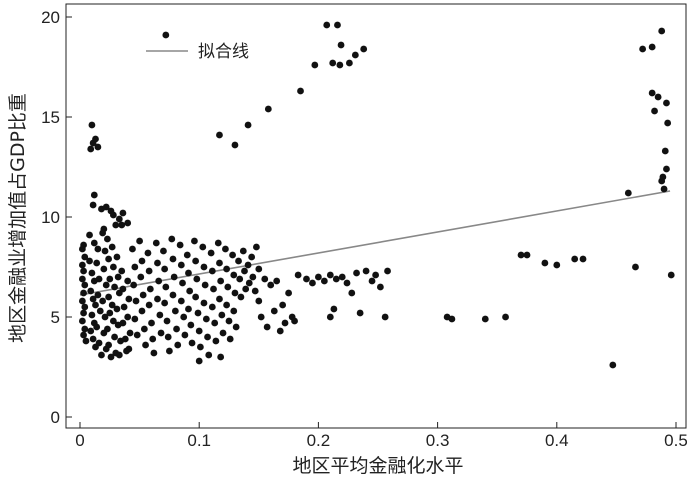  I want to click on x-tick-label: 0.2, so click(319, 440).